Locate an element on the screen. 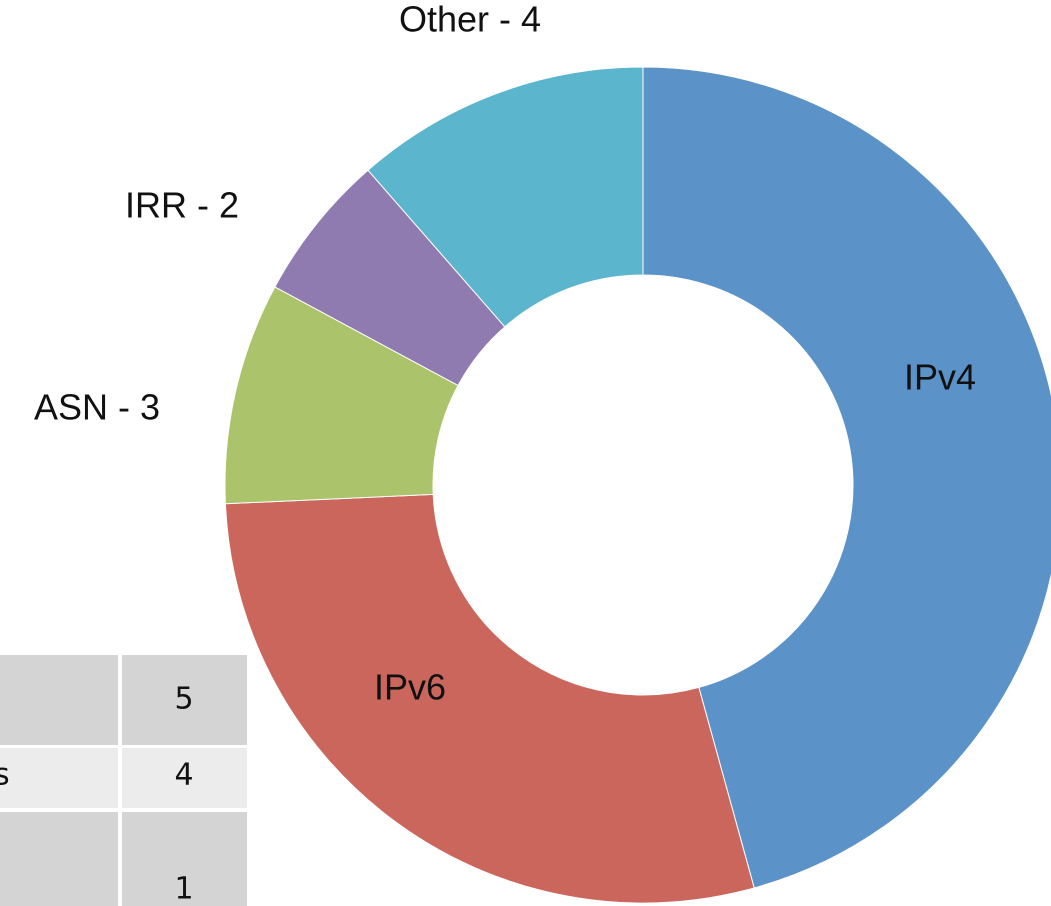 The image size is (1051, 906). slice-label: ASN - 3 is located at coordinates (97, 407).